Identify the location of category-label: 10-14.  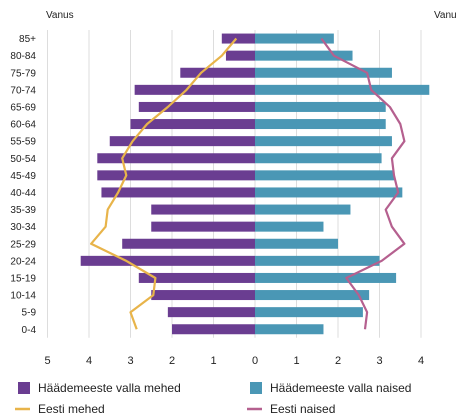
(23, 296).